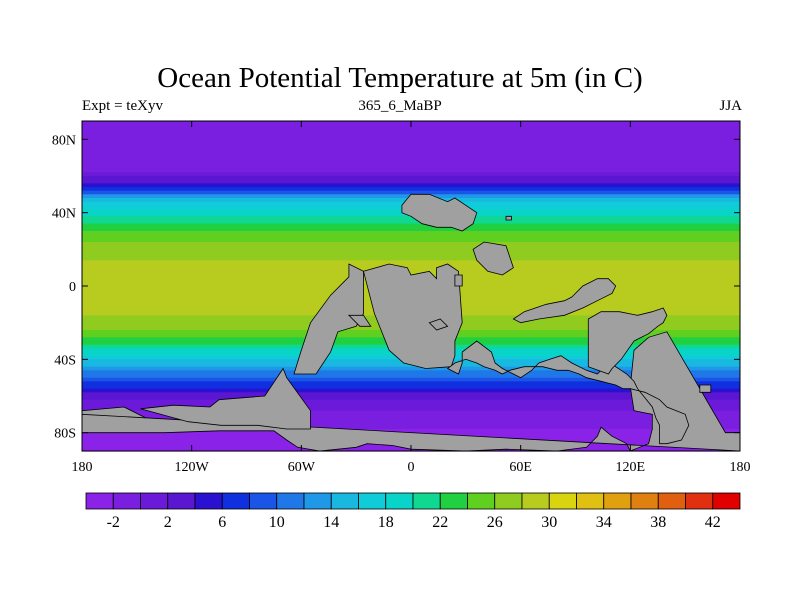 This screenshot has height=600, width=800. I want to click on colorbar-label: 14, so click(331, 522).